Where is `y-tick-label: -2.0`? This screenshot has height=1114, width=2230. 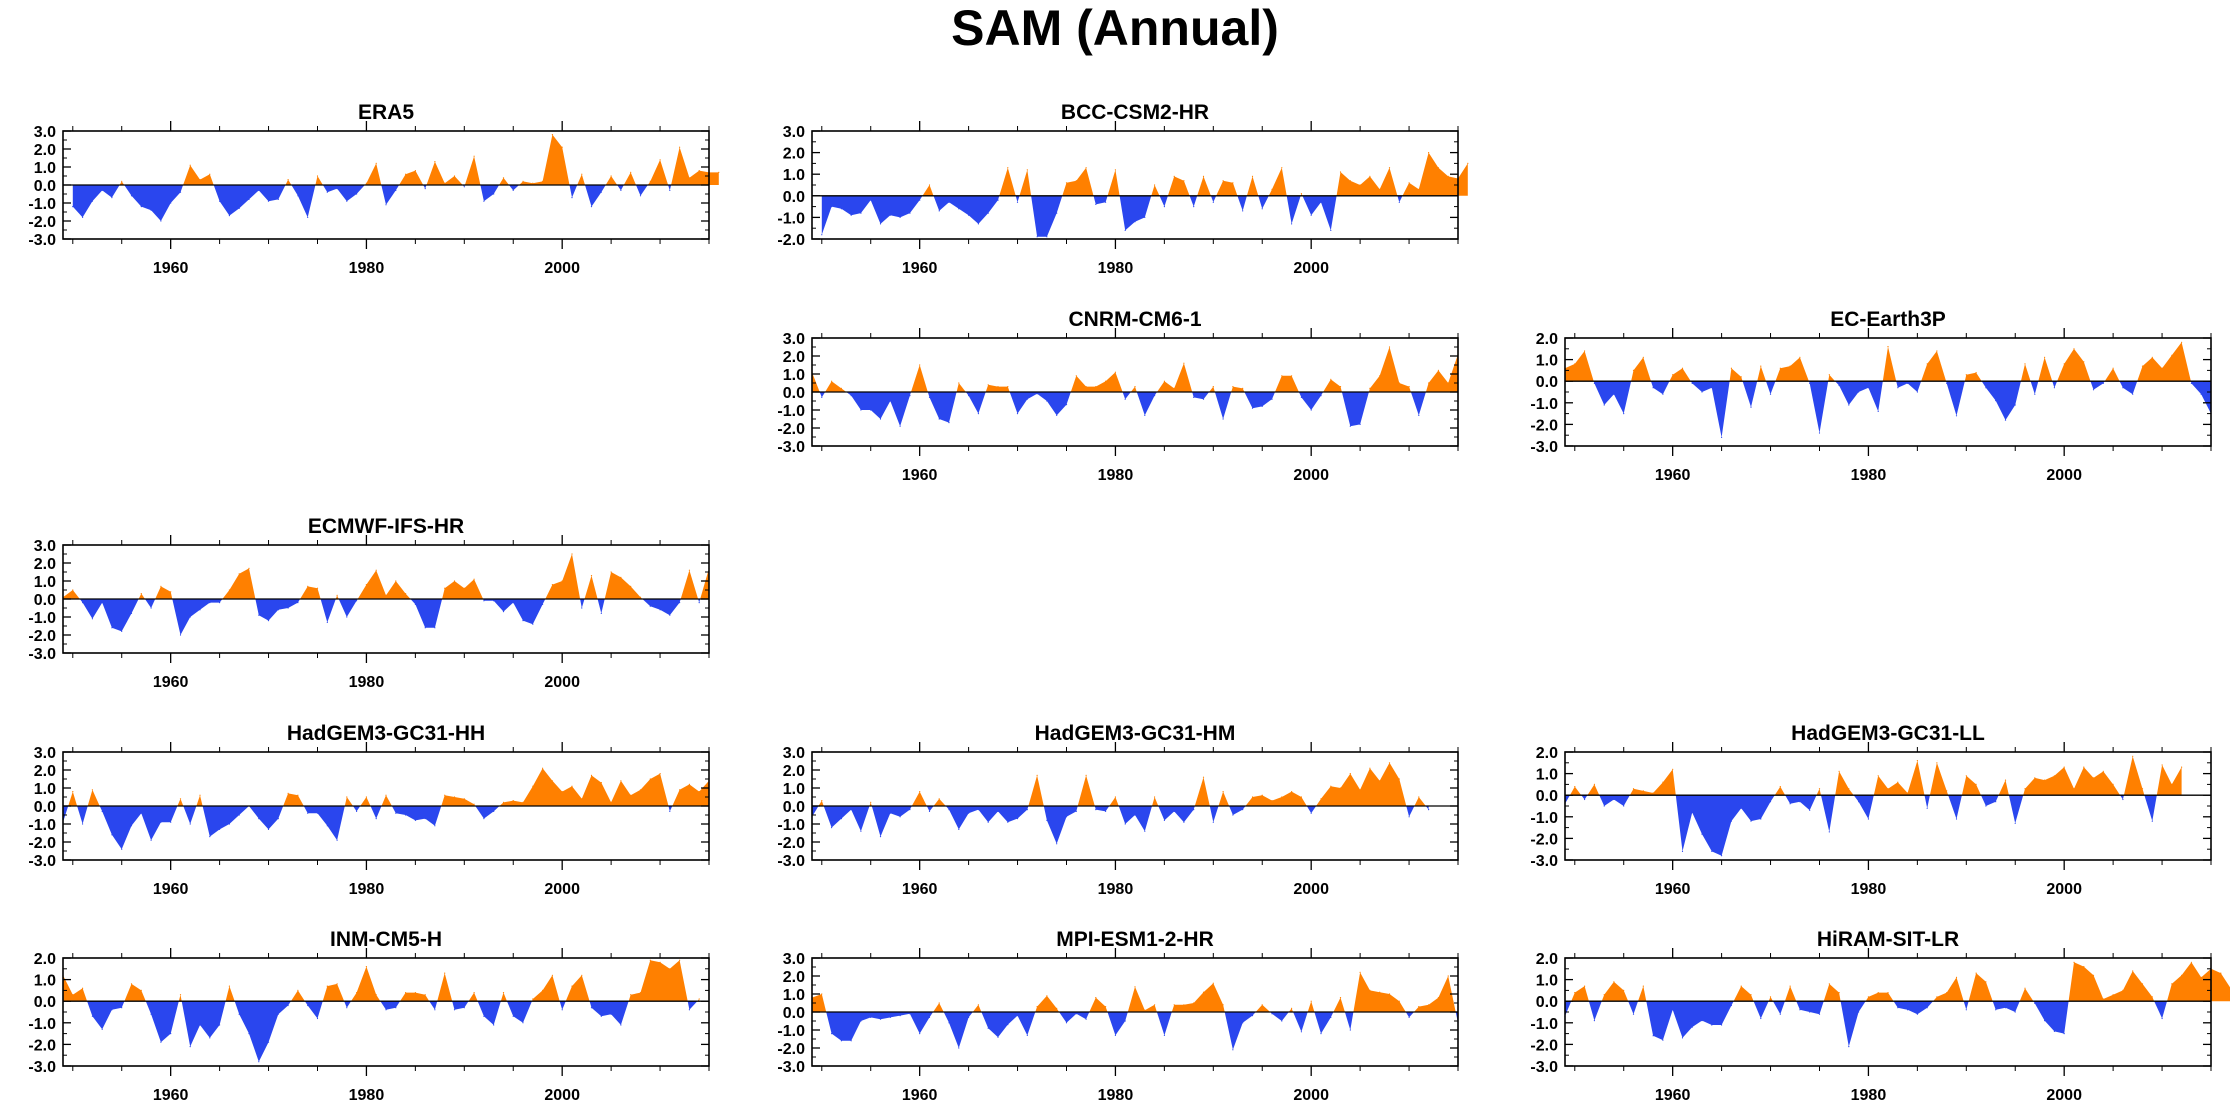
y-tick-label: -2.0 is located at coordinates (42, 843).